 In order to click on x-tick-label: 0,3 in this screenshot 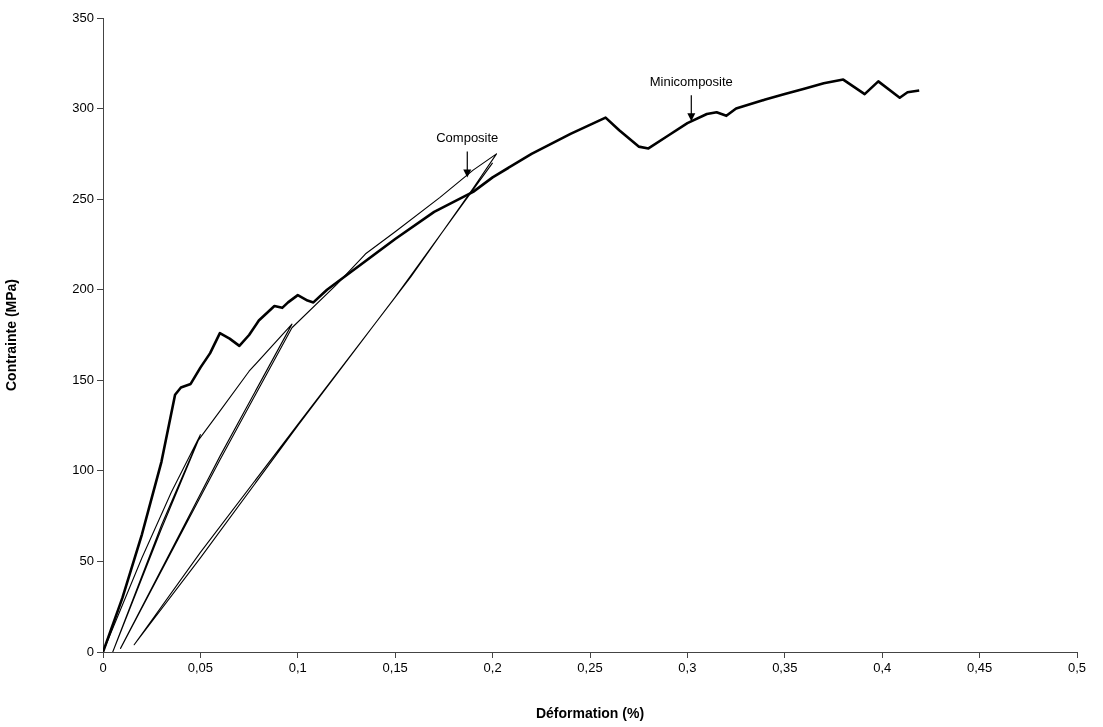, I will do `click(687, 668)`.